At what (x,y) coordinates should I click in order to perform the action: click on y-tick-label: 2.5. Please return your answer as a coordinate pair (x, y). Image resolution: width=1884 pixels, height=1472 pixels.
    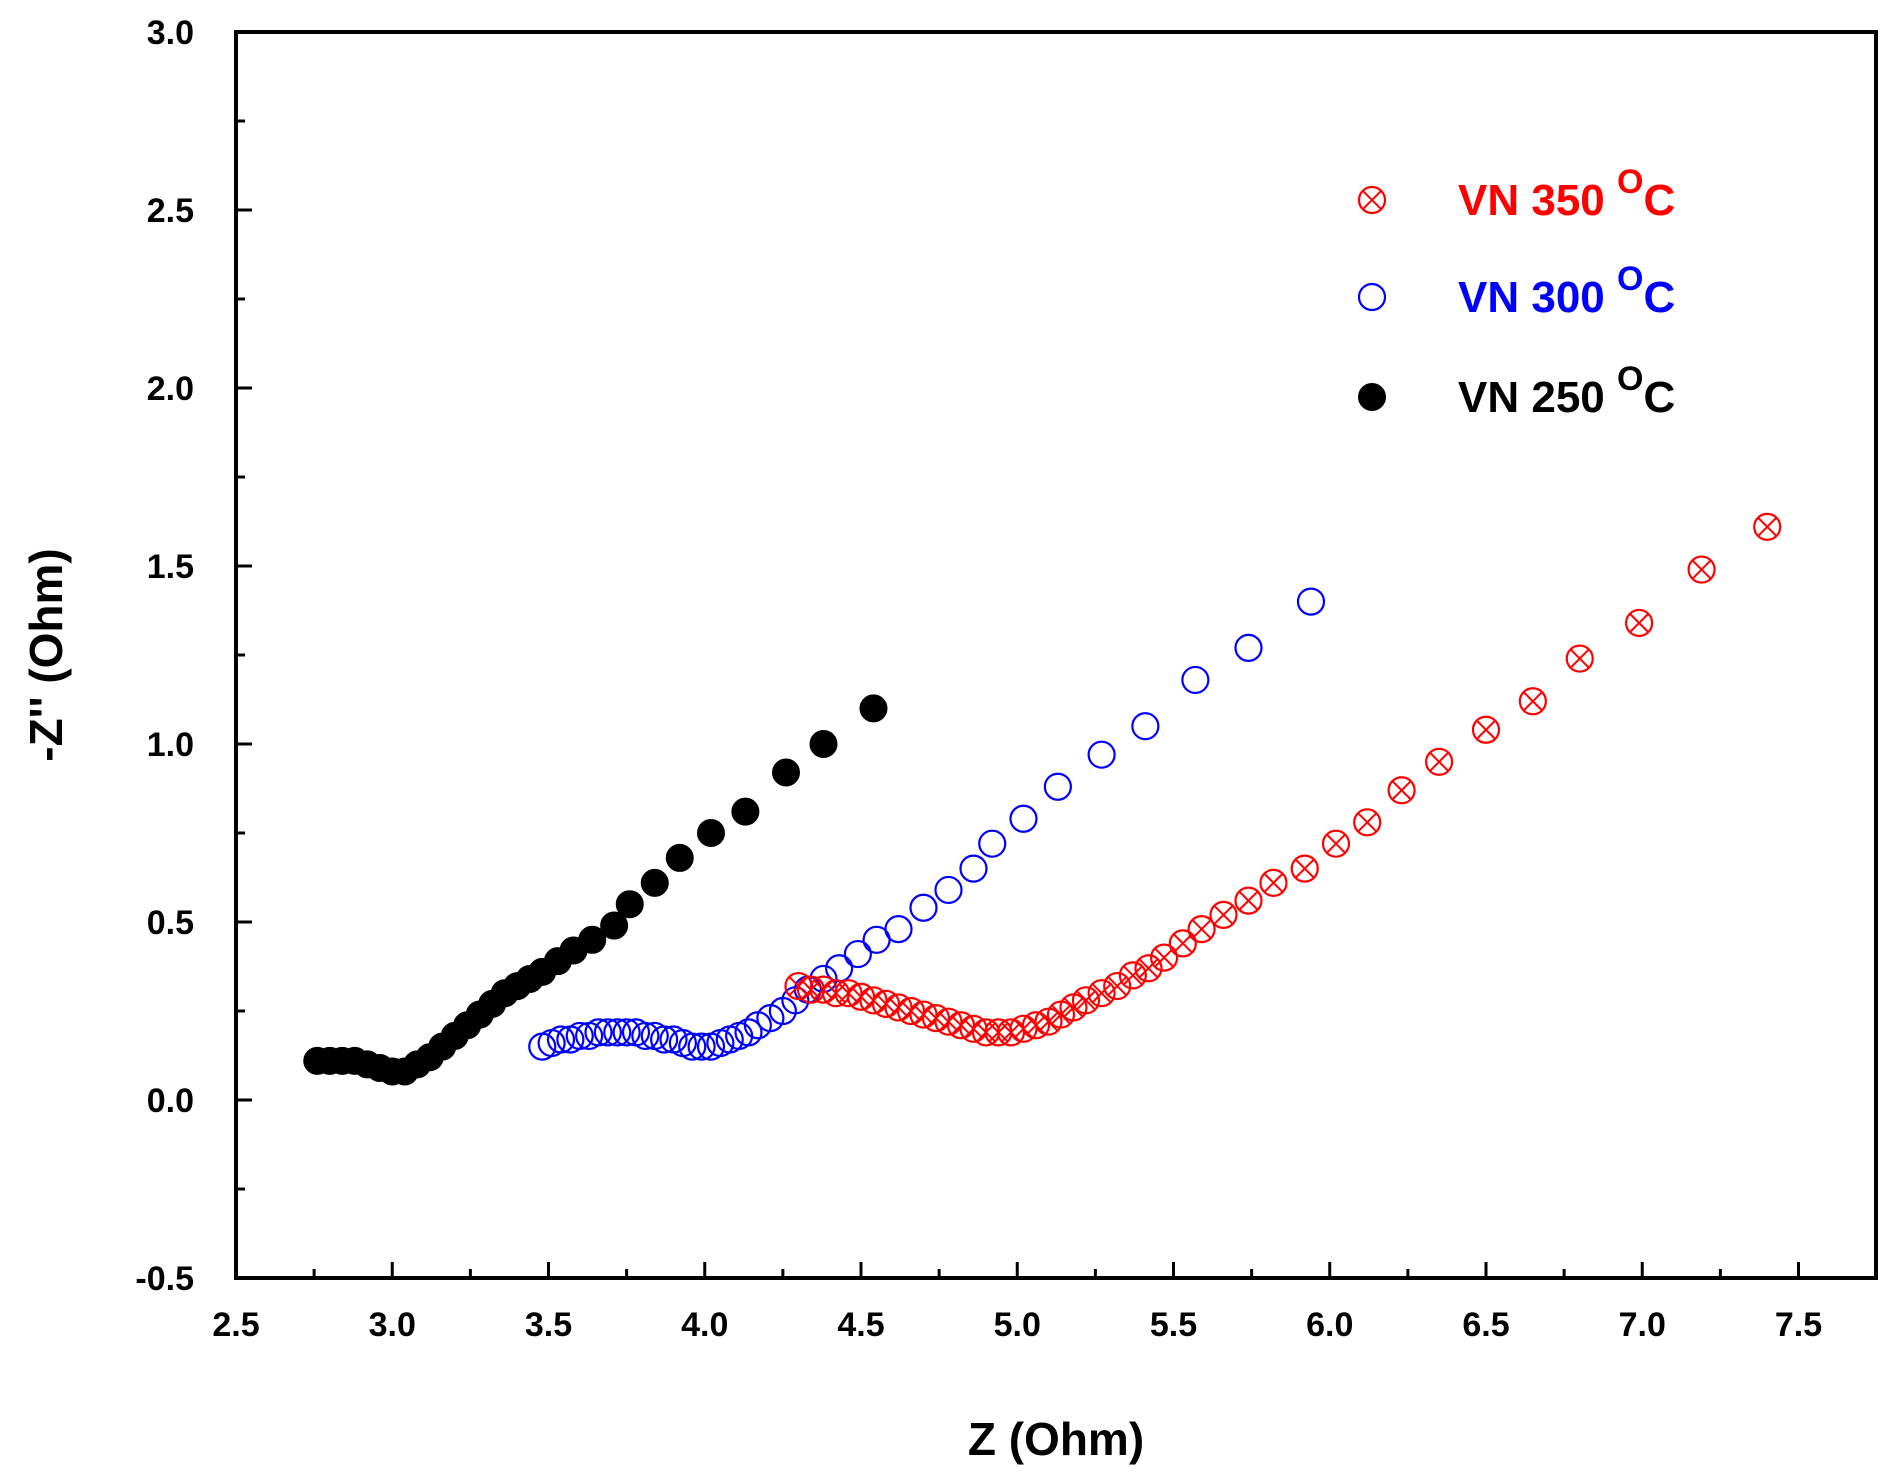
    Looking at the image, I should click on (170, 211).